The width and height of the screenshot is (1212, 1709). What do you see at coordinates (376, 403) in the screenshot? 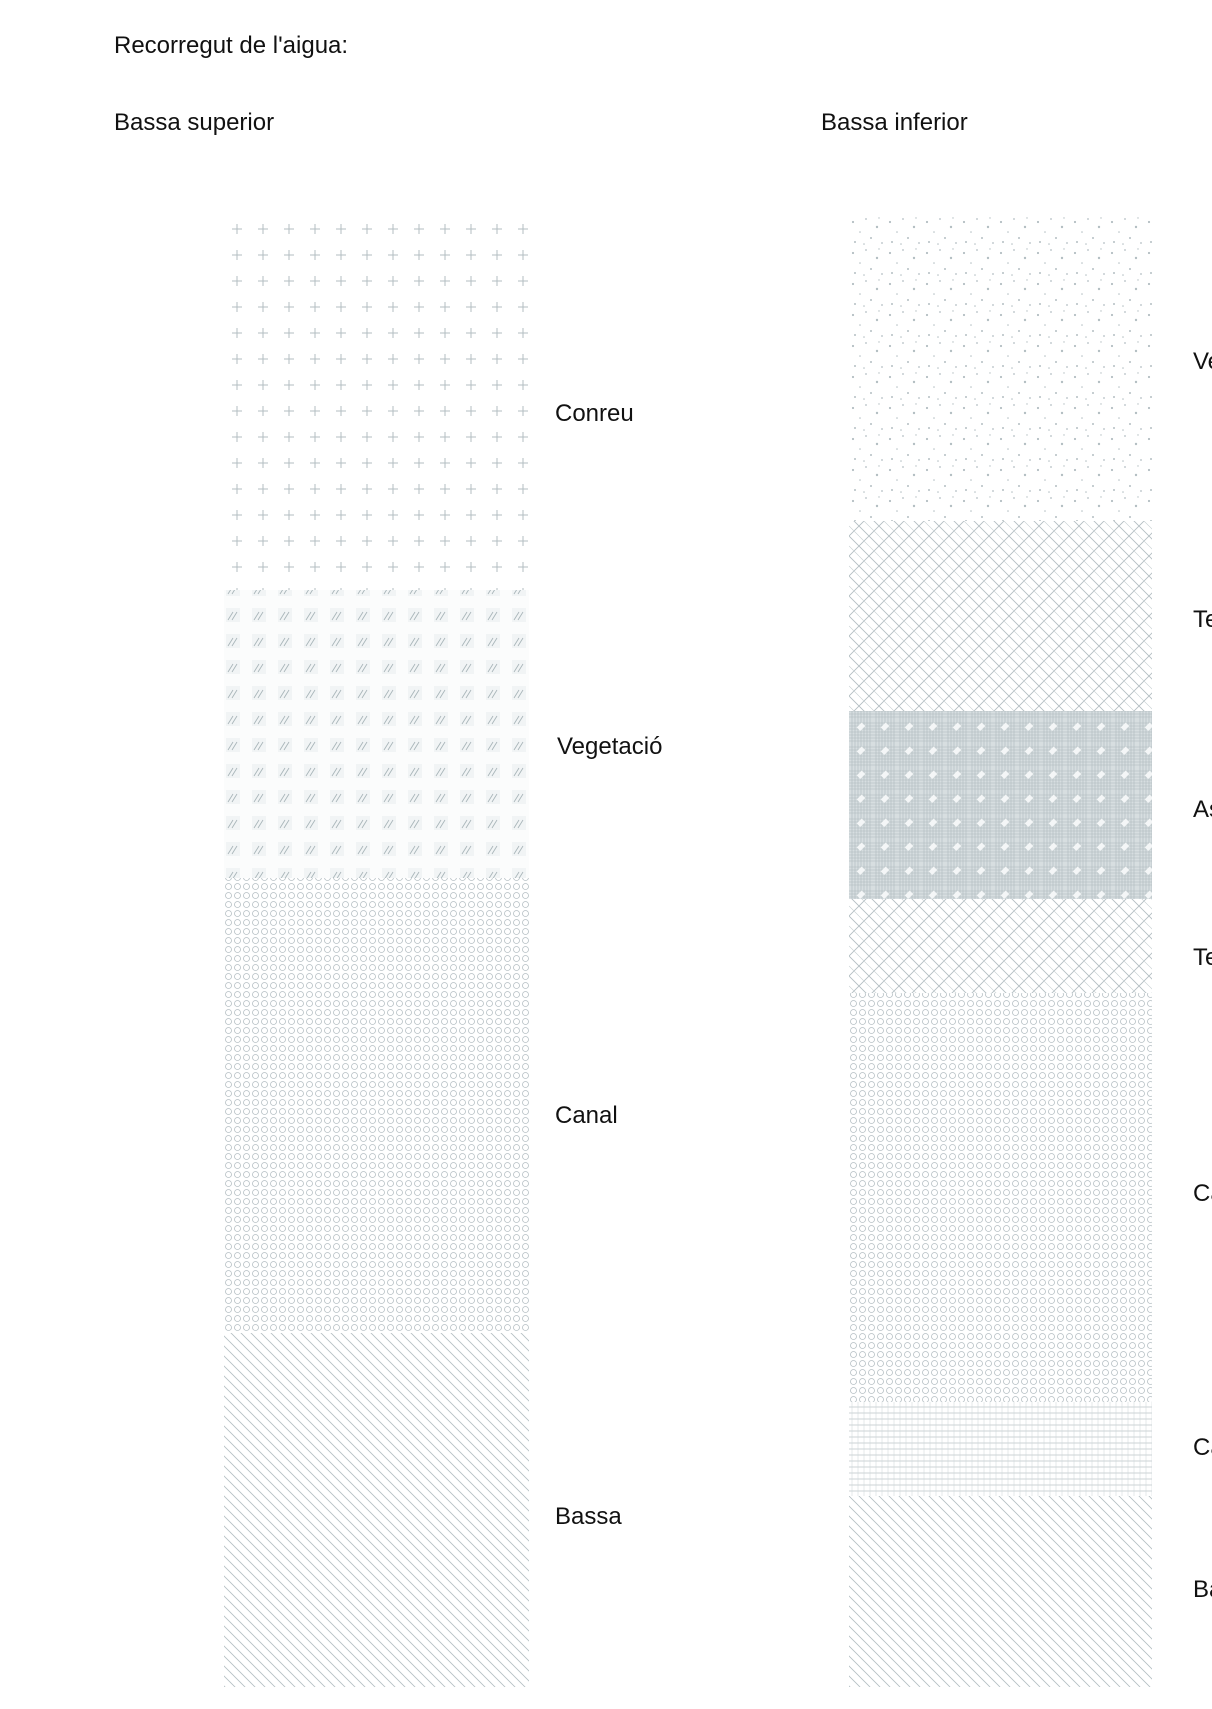
I see `upper-band-conreu` at bounding box center [376, 403].